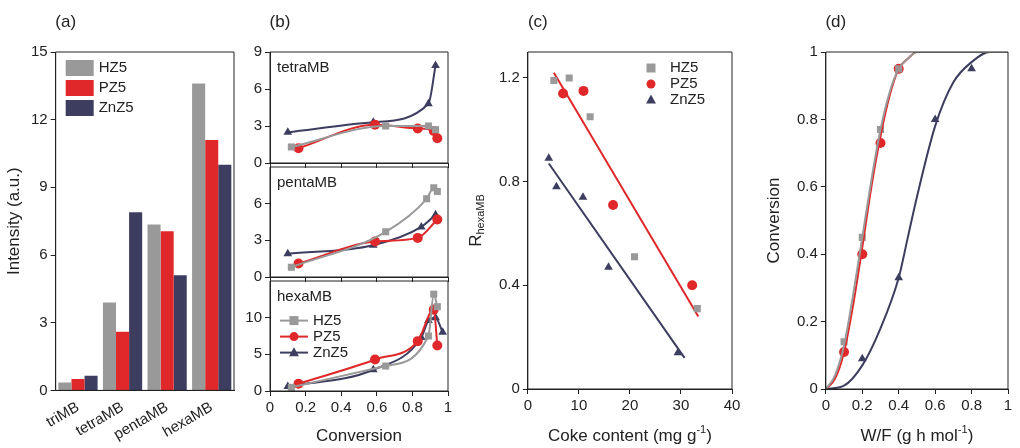  What do you see at coordinates (732, 405) in the screenshot?
I see `x-tick-label: 40` at bounding box center [732, 405].